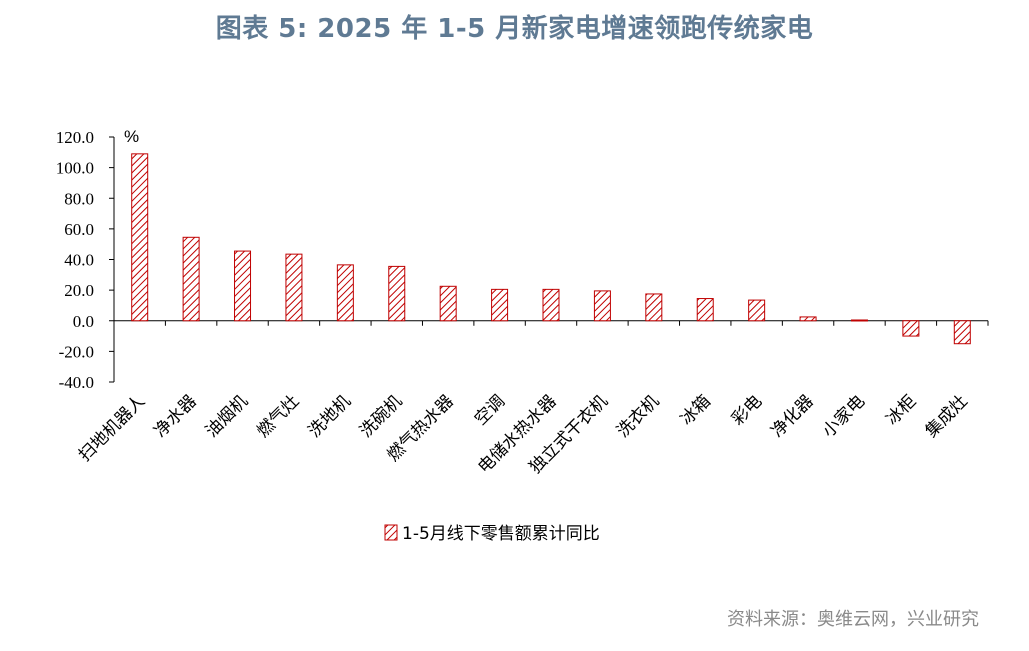  What do you see at coordinates (947, 416) in the screenshot?
I see `x-category-label: 集成灶` at bounding box center [947, 416].